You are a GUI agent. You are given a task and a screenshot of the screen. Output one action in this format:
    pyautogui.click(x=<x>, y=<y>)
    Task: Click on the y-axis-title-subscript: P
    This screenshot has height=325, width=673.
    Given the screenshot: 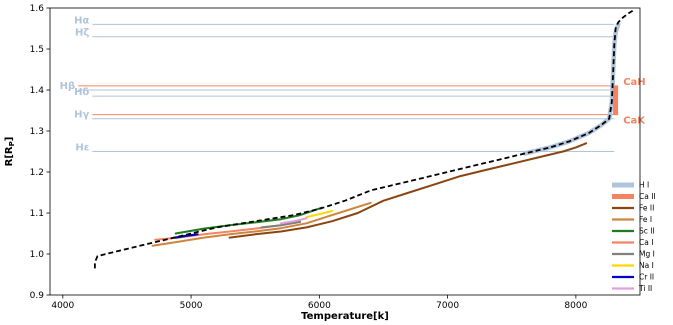 What is the action you would take?
    pyautogui.click(x=12, y=143)
    